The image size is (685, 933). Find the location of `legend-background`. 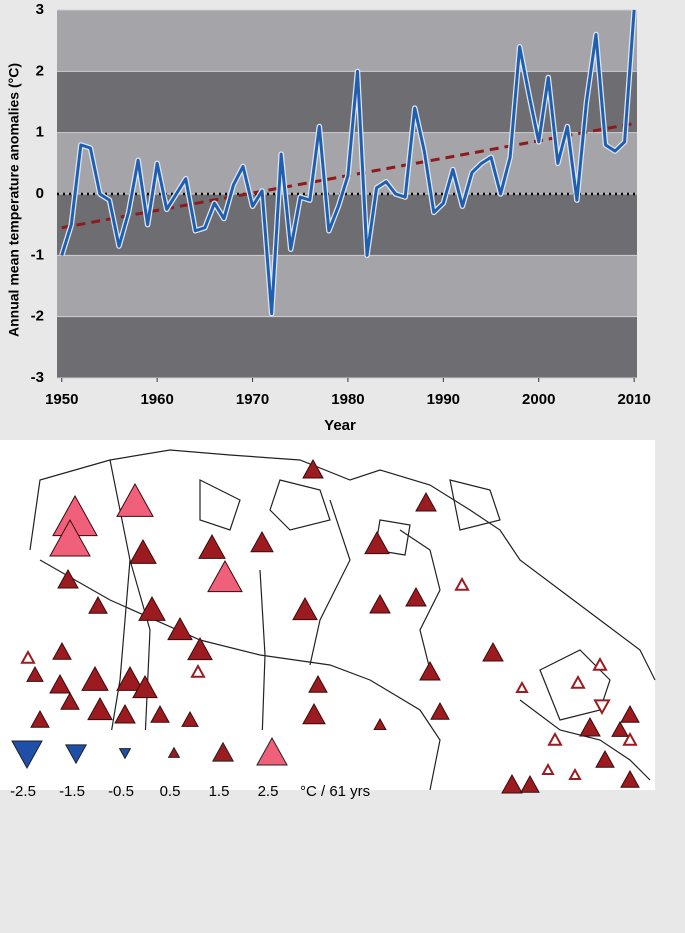

legend-background is located at coordinates (210, 760).